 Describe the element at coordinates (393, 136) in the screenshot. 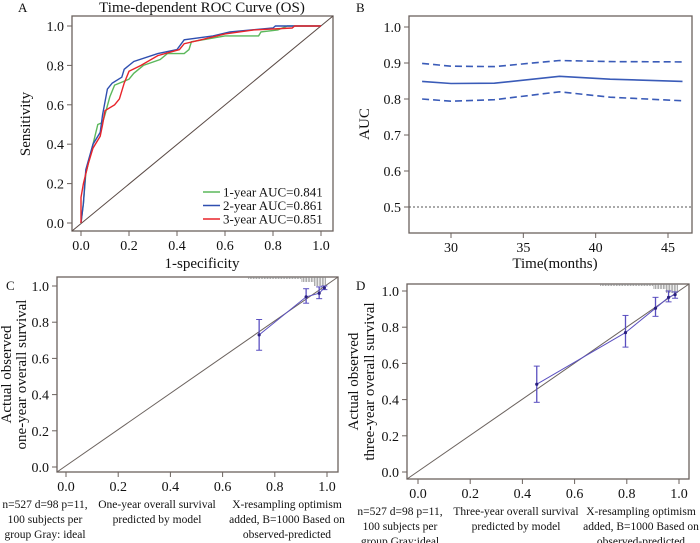

I see `y-tick-label: 0.7` at that location.